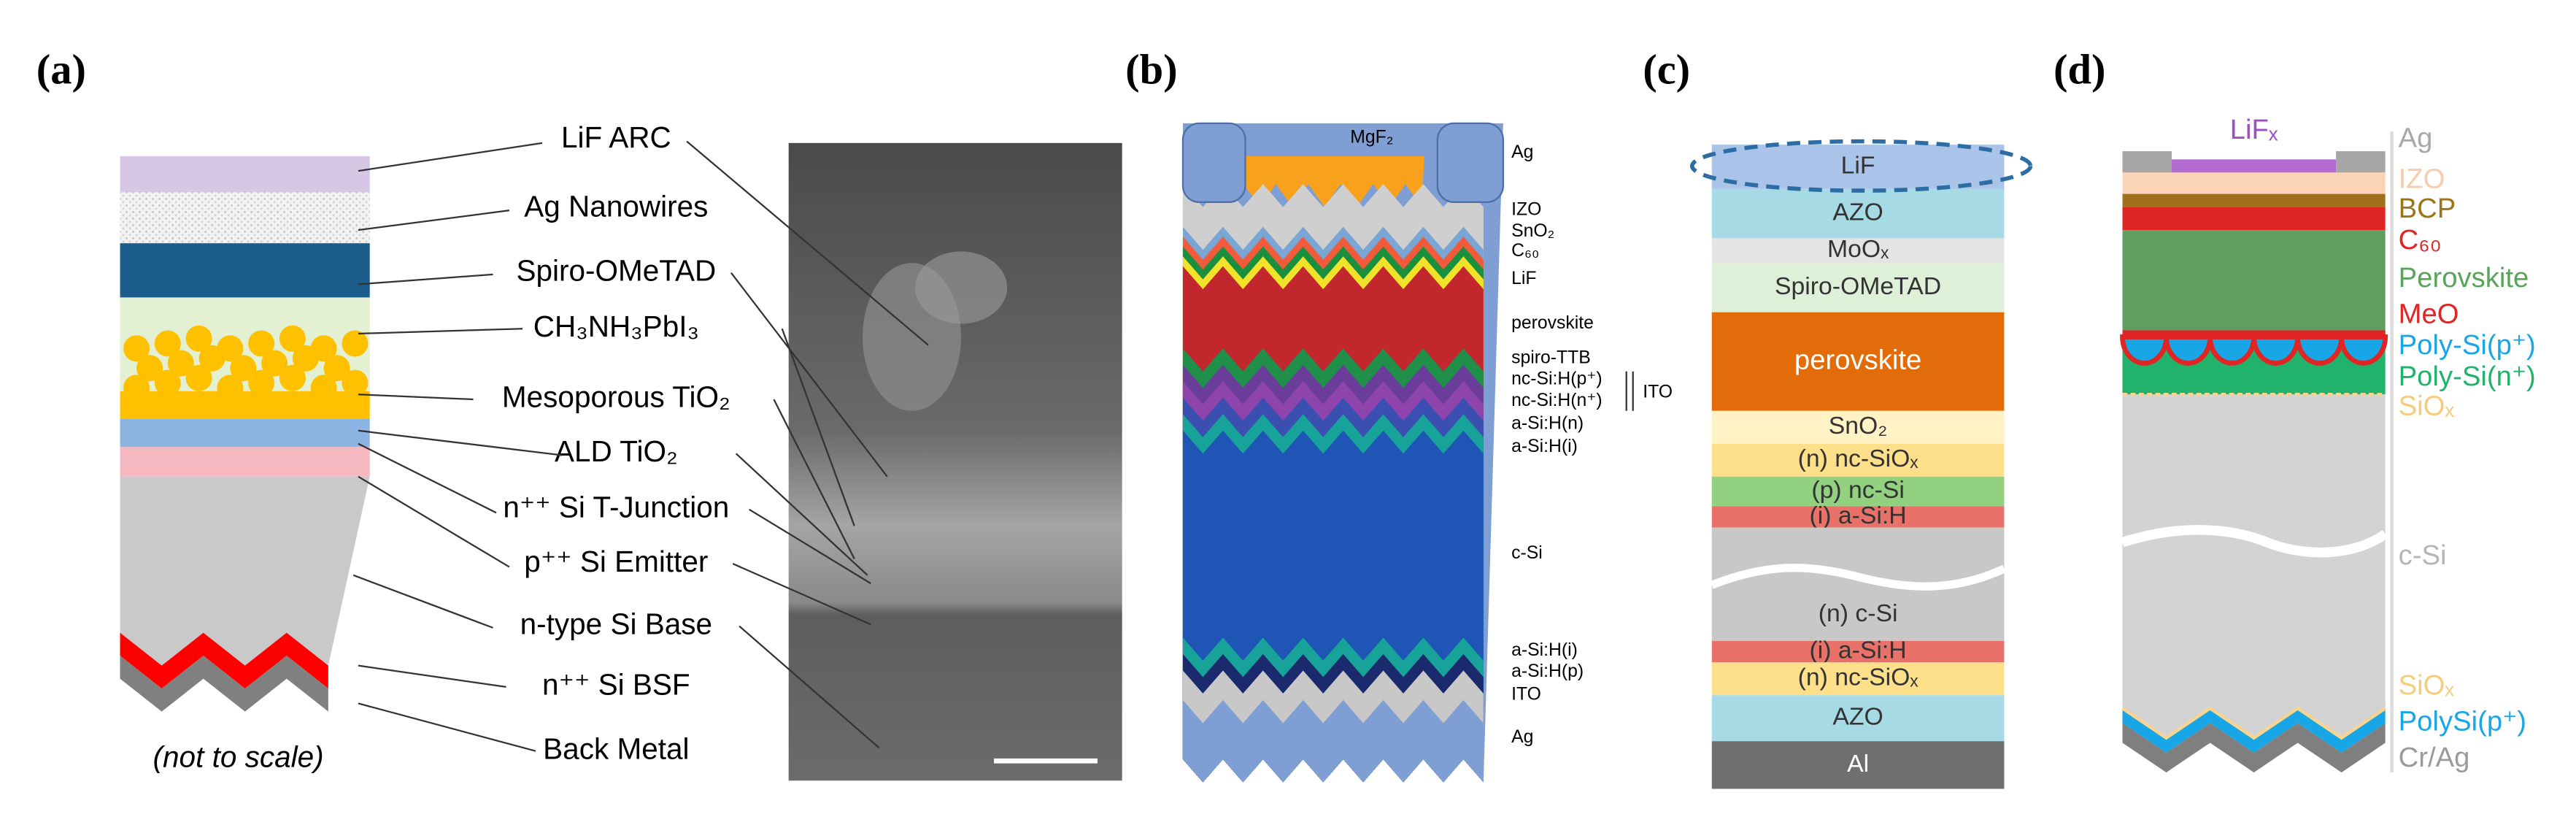 The image size is (2576, 825). I want to click on label: (p) nc-Si, so click(1858, 490).